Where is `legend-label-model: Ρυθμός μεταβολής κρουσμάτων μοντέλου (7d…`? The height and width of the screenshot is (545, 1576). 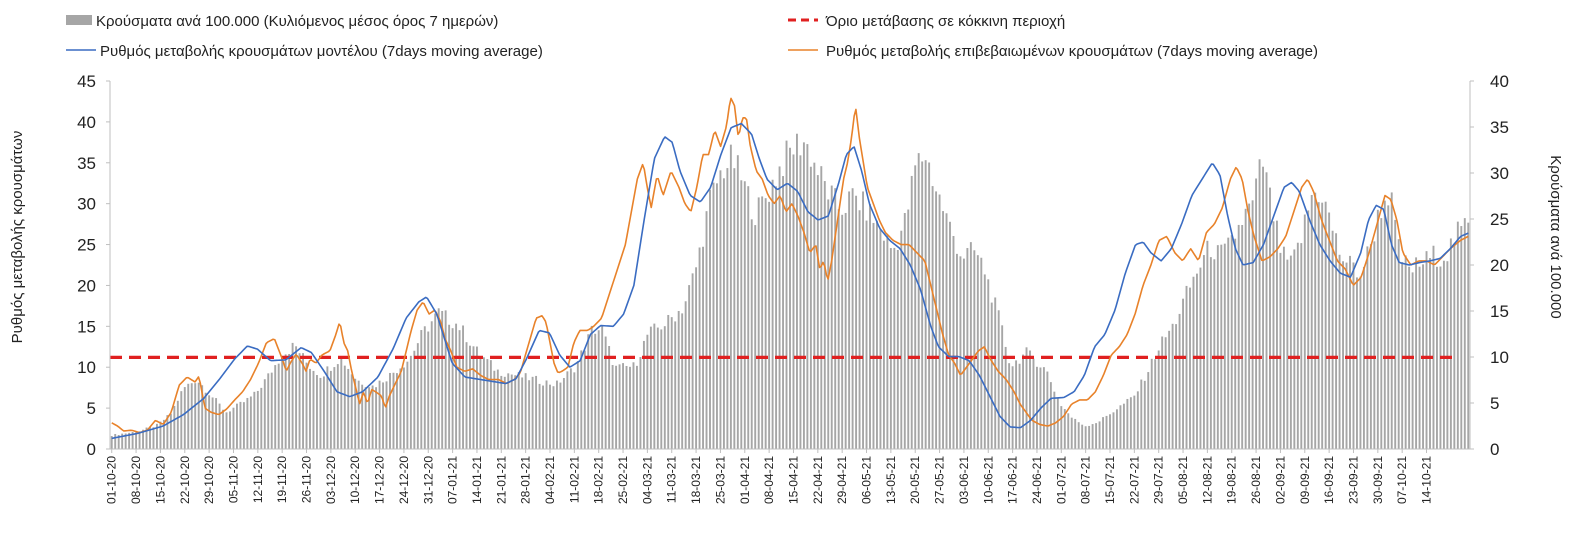 legend-label-model: Ρυθμός μεταβολής κρουσμάτων μοντέλου (7d… is located at coordinates (321, 51).